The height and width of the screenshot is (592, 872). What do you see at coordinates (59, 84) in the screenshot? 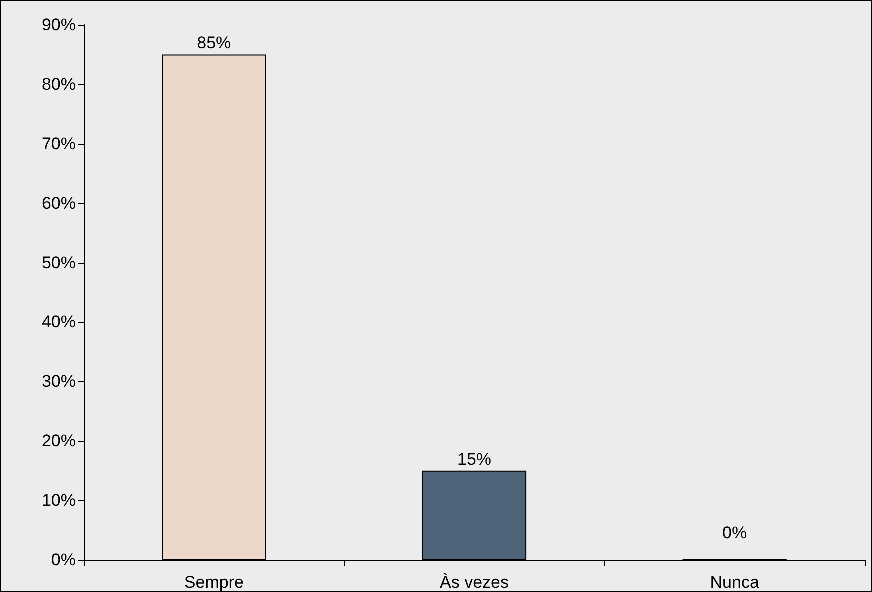
I see `y-tick-label: 80%` at bounding box center [59, 84].